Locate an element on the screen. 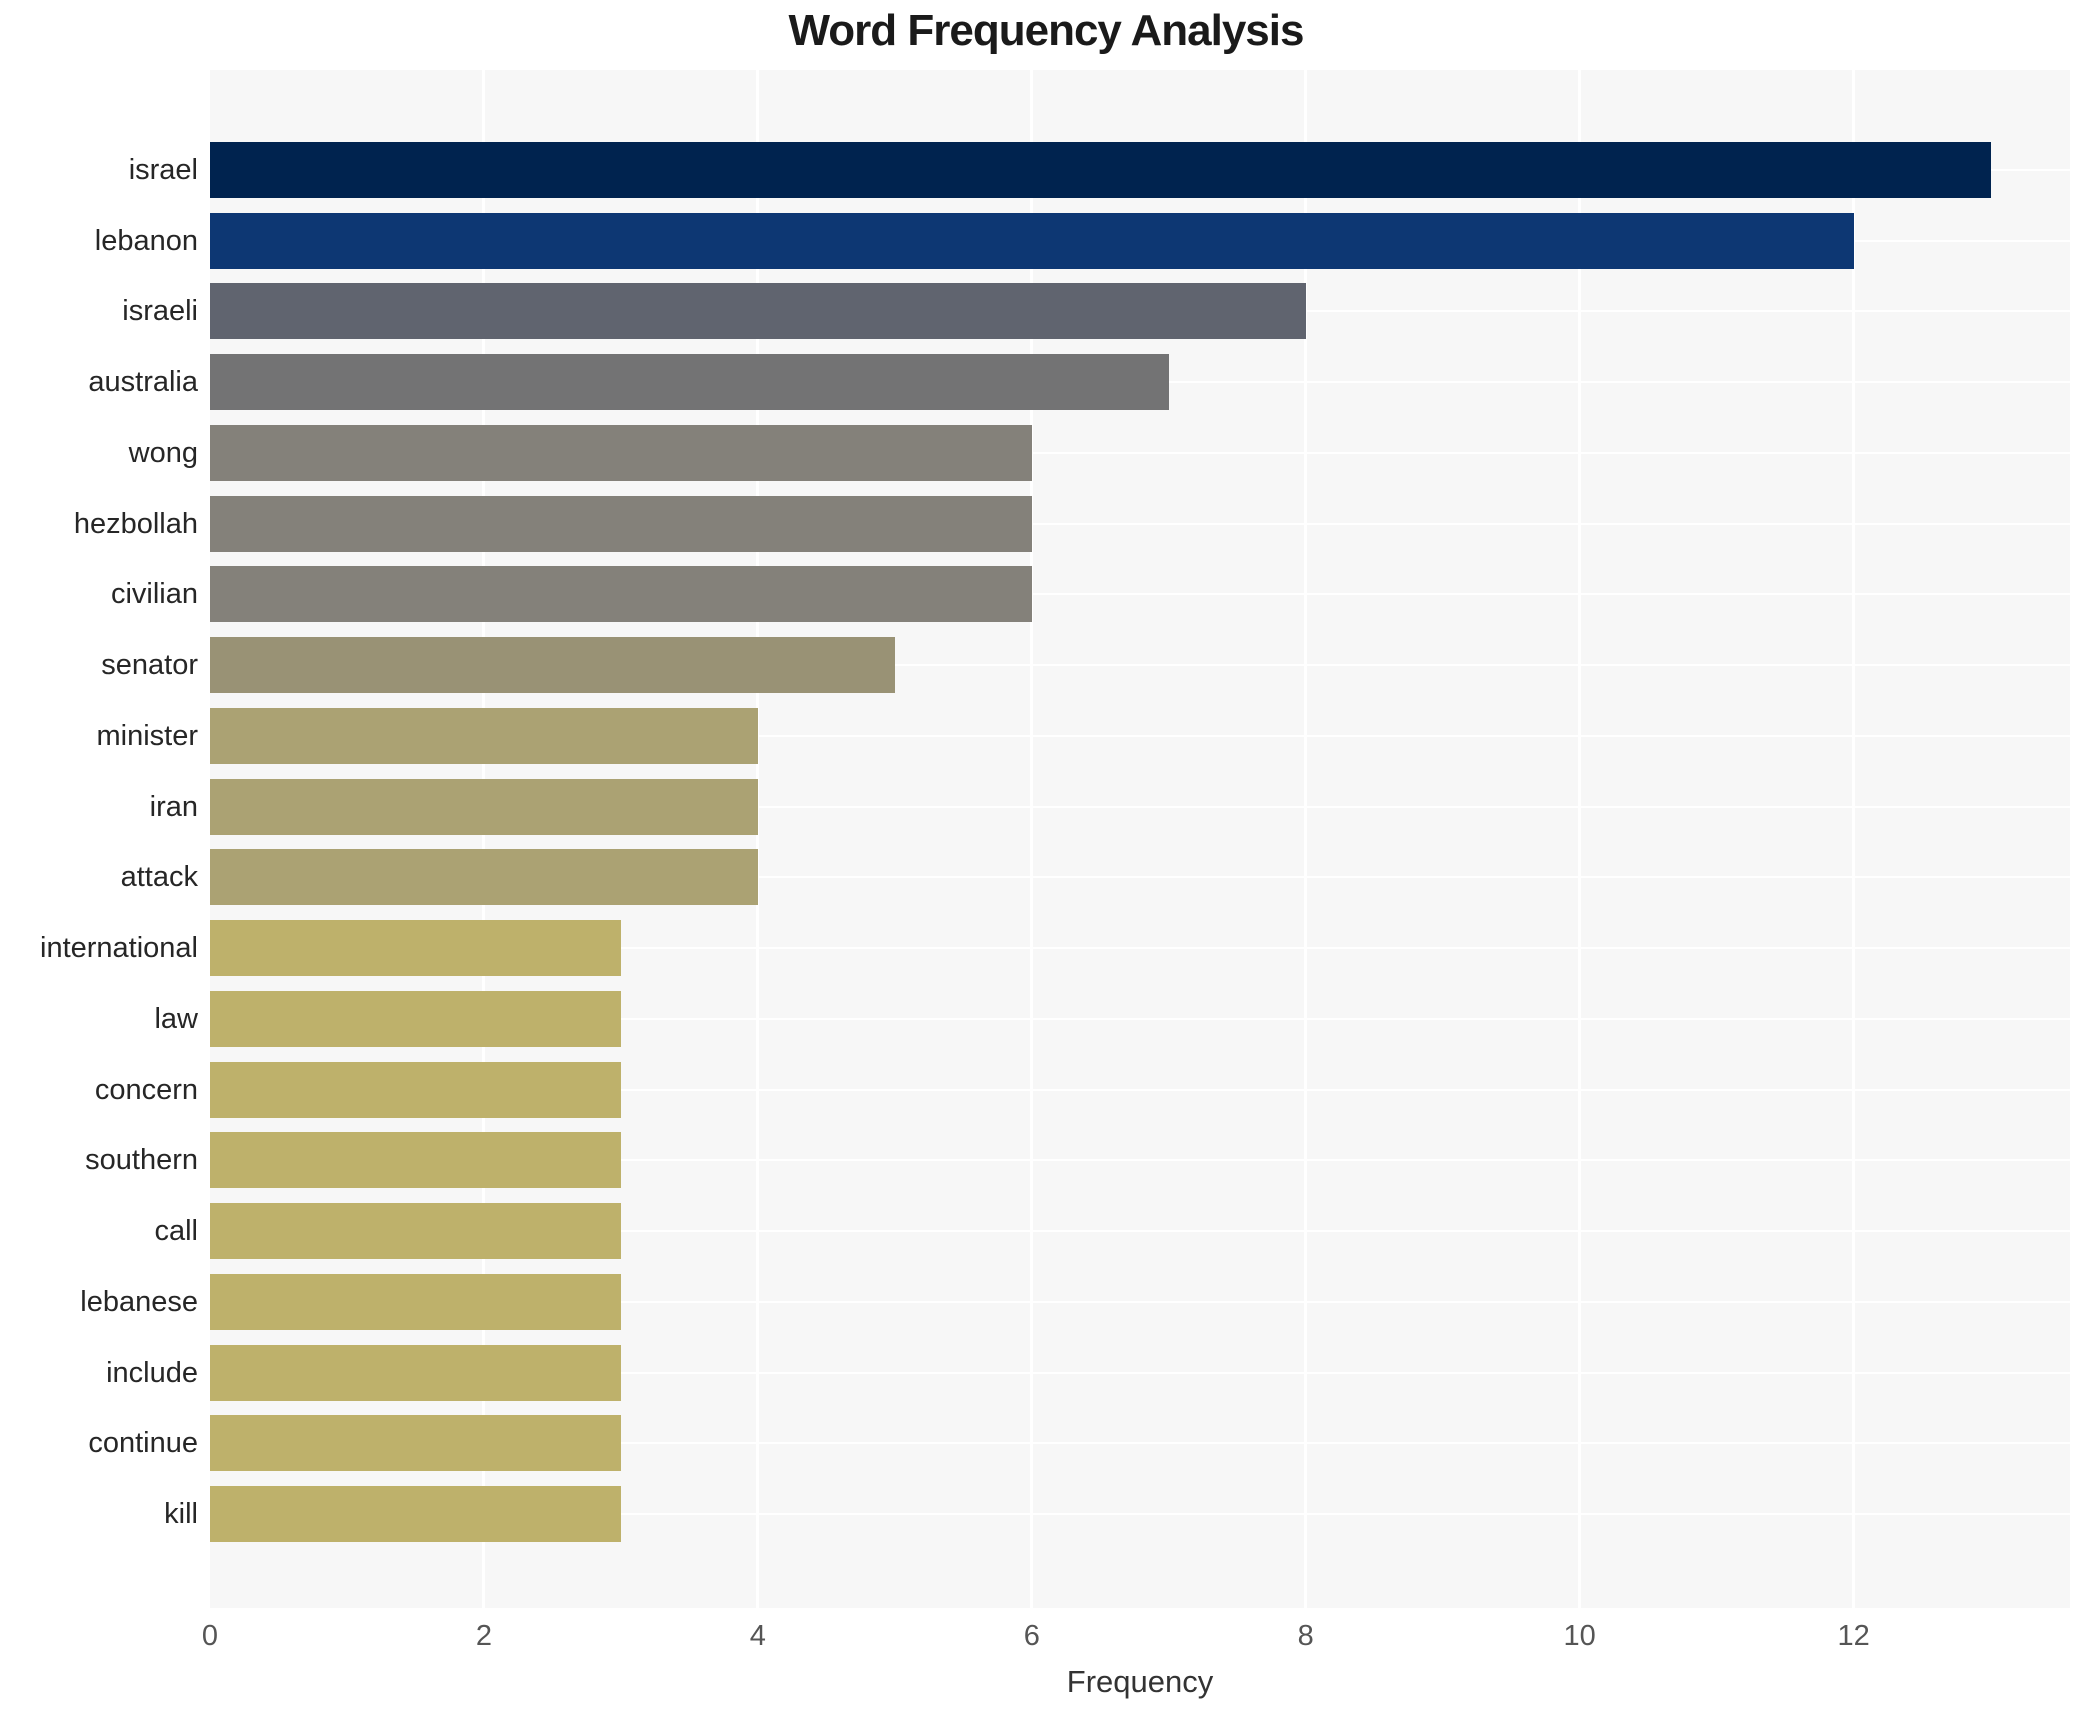 The width and height of the screenshot is (2091, 1710). gridline-horizontal-include is located at coordinates (1140, 1372).